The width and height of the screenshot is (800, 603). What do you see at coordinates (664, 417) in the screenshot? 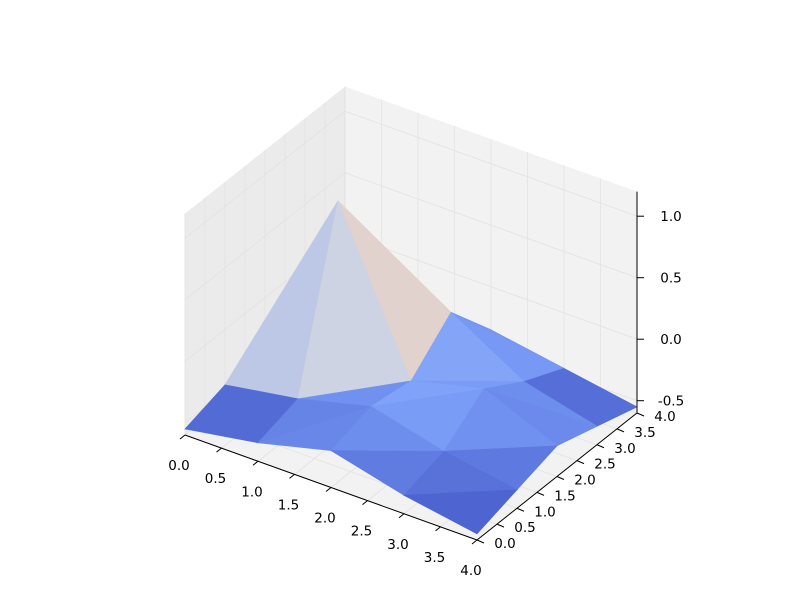
I see `y-tick-label: 4.0` at bounding box center [664, 417].